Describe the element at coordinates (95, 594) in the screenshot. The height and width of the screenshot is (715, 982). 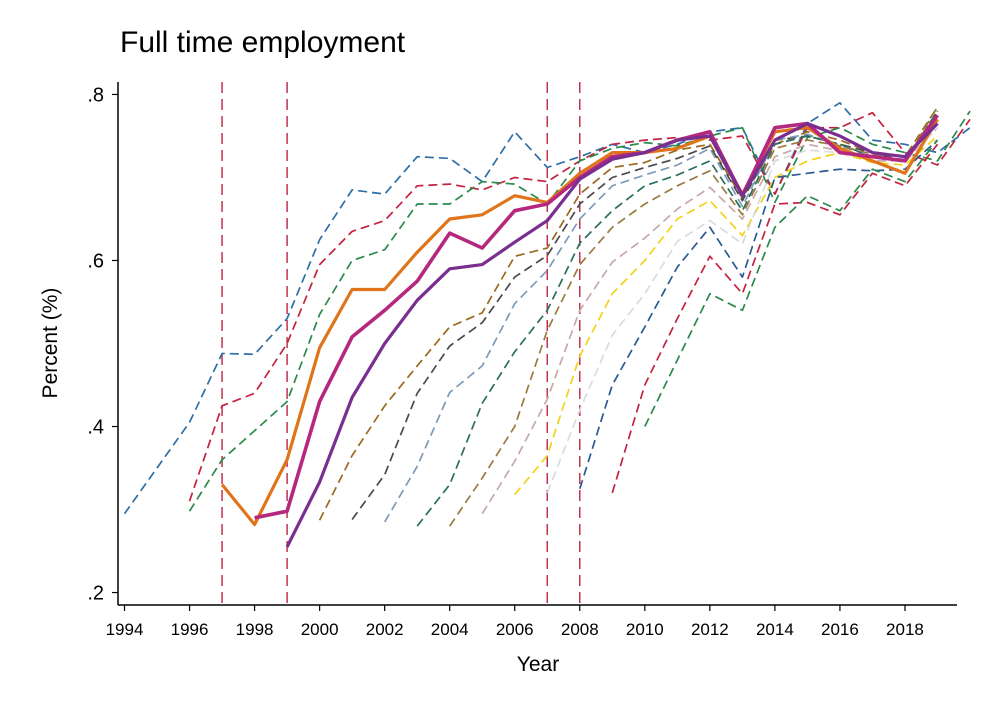
I see `y-tick-label-.2: .2` at that location.